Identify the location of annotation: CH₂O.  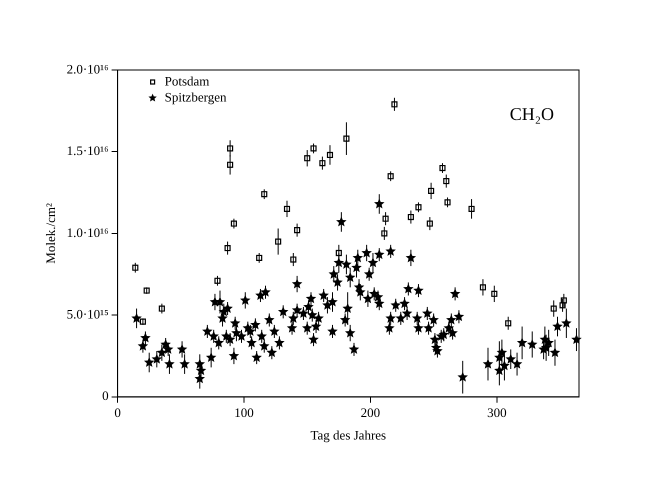
(532, 114).